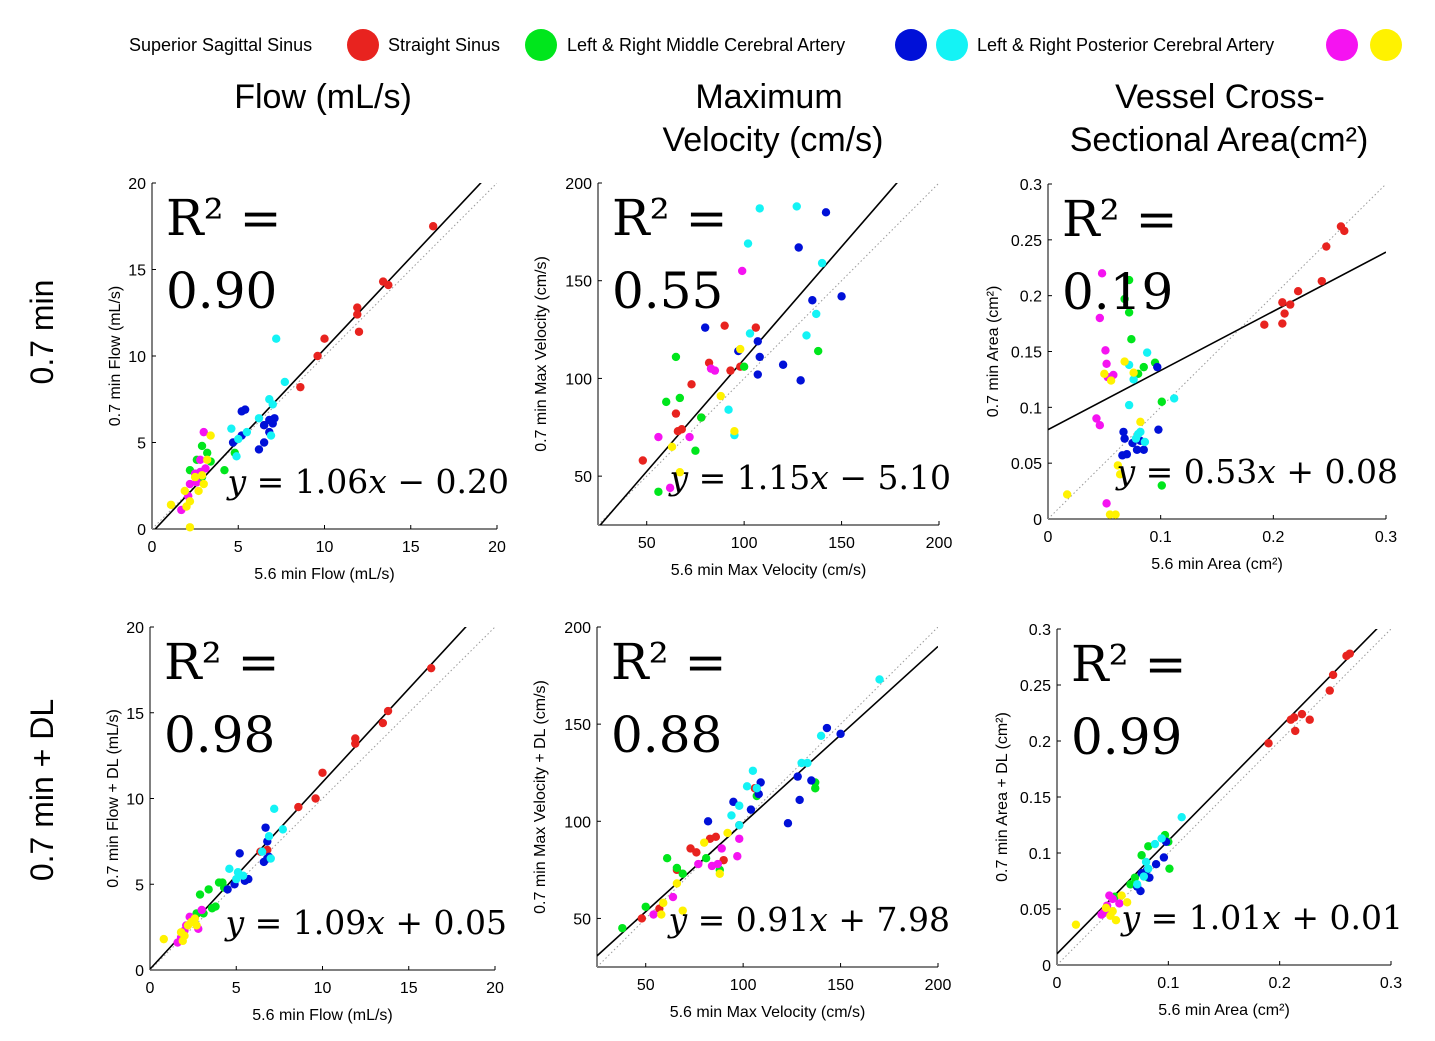 This screenshot has height=1041, width=1435. Describe the element at coordinates (1031, 185) in the screenshot. I see `y-tick-label: 0.3` at that location.